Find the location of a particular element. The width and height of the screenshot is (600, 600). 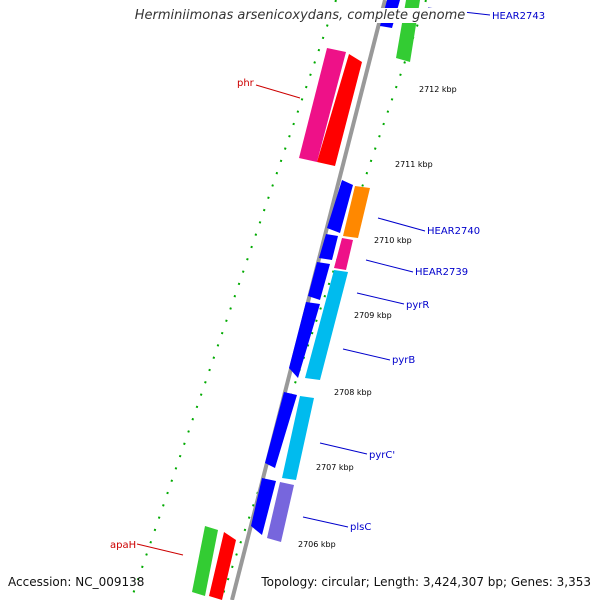

leader-pyrB is located at coordinates (366, 354).